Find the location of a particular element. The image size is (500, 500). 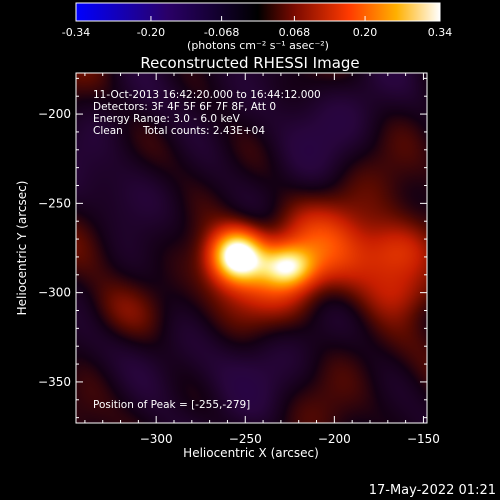

footer-date: 17-May-2022 01:21 is located at coordinates (432, 490).